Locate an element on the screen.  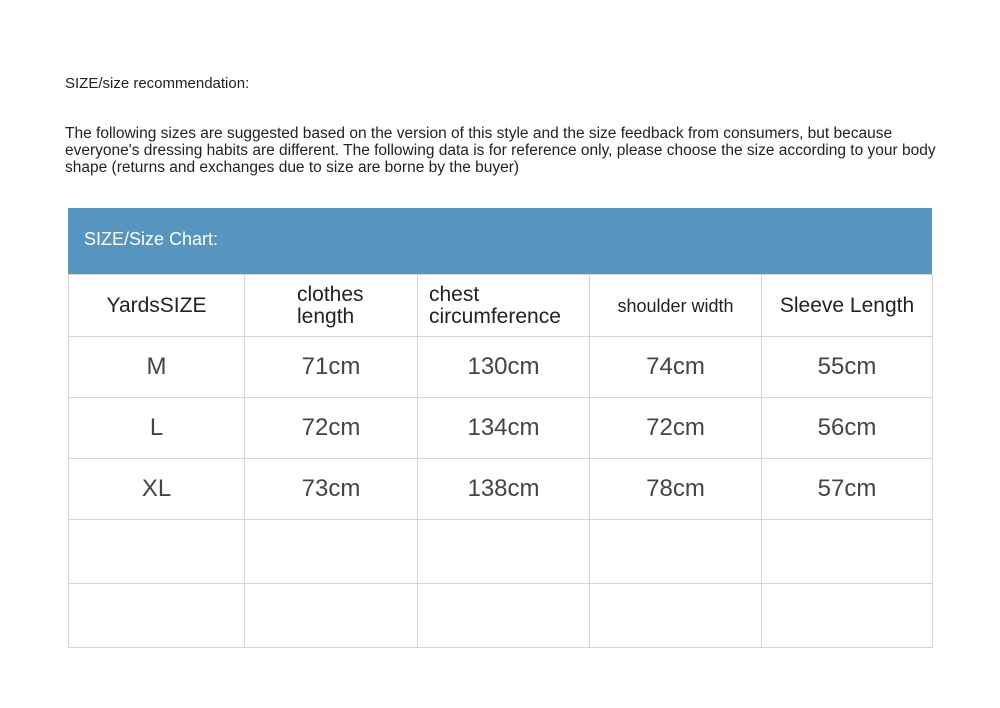
table-cell: 73cm is located at coordinates (331, 489).